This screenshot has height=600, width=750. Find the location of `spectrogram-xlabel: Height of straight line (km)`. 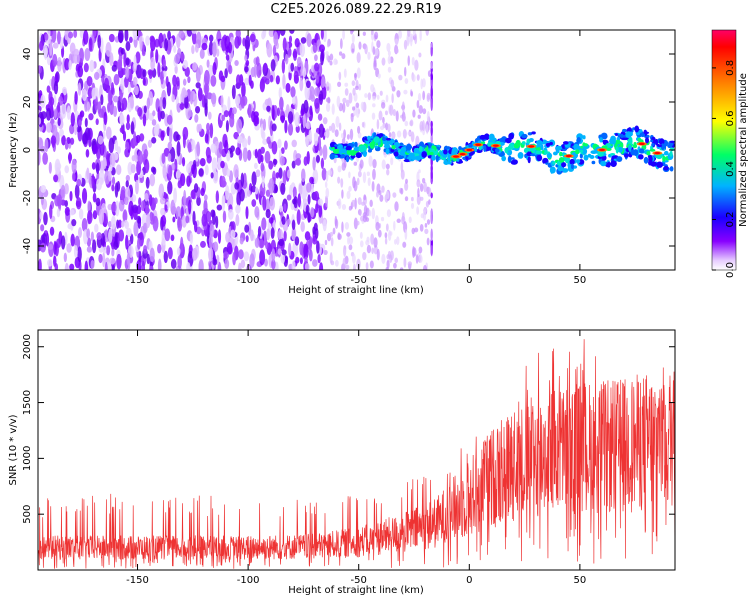

spectrogram-xlabel: Height of straight line (km) is located at coordinates (356, 290).